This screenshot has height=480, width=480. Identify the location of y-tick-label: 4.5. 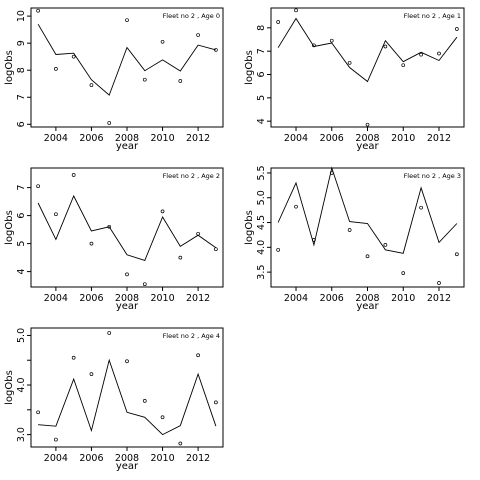
(261, 222).